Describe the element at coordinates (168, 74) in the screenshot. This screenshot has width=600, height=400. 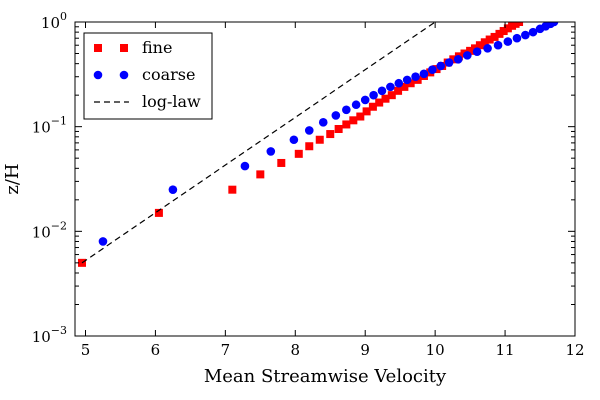
I see `legend-label: coarse` at that location.